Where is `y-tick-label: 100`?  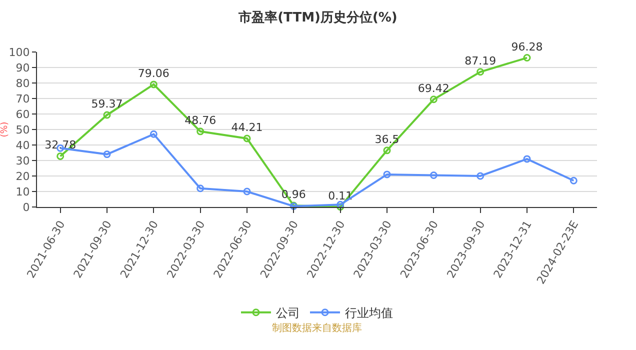 y-tick-label: 100 is located at coordinates (19, 52).